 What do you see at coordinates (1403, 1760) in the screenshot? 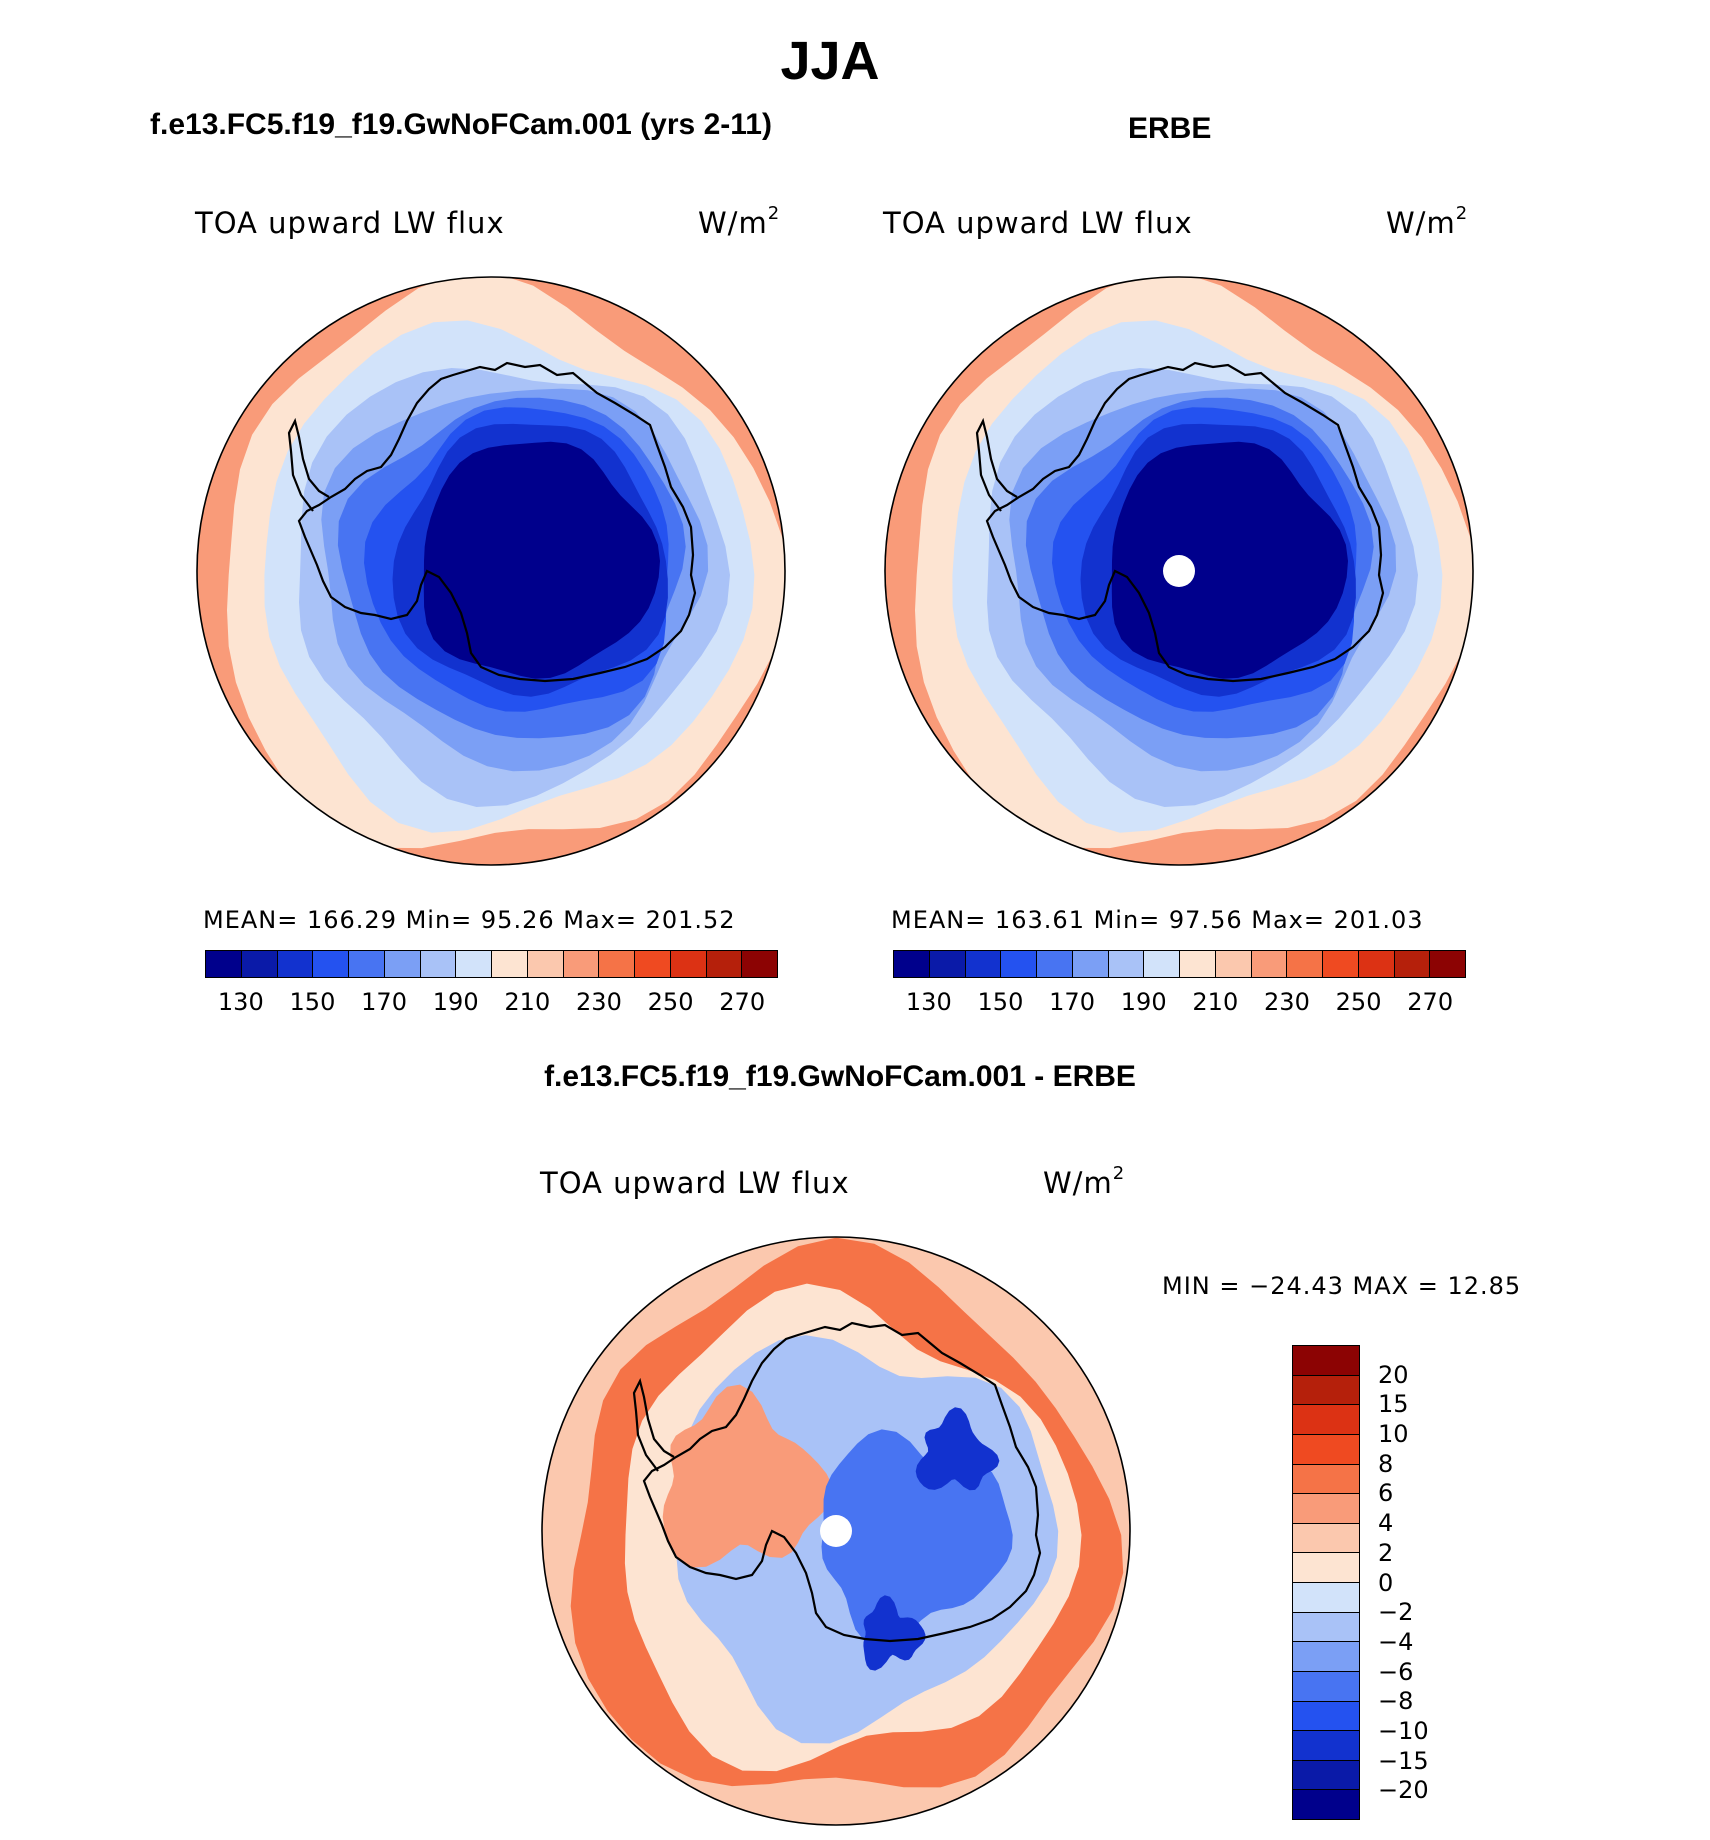
I see `colorbar-tick-label: −15` at bounding box center [1403, 1760].